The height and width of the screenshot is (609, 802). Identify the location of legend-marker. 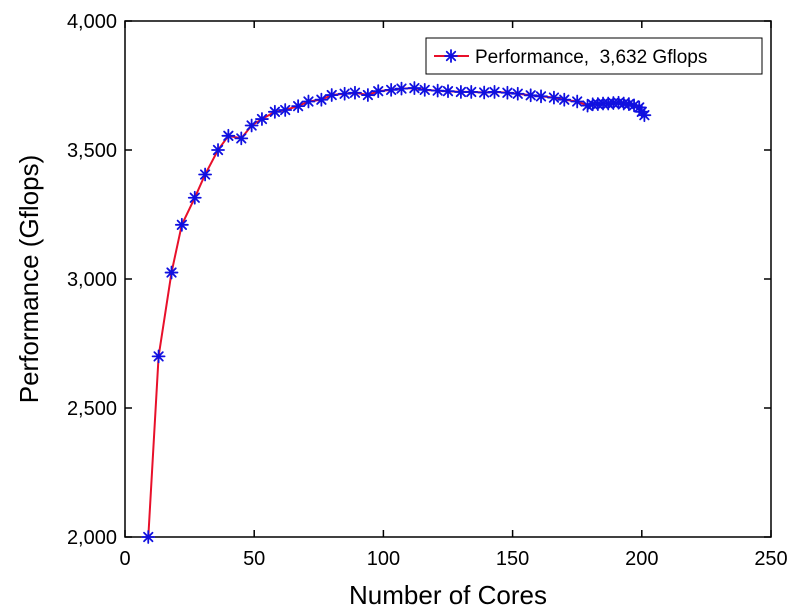
(451, 56).